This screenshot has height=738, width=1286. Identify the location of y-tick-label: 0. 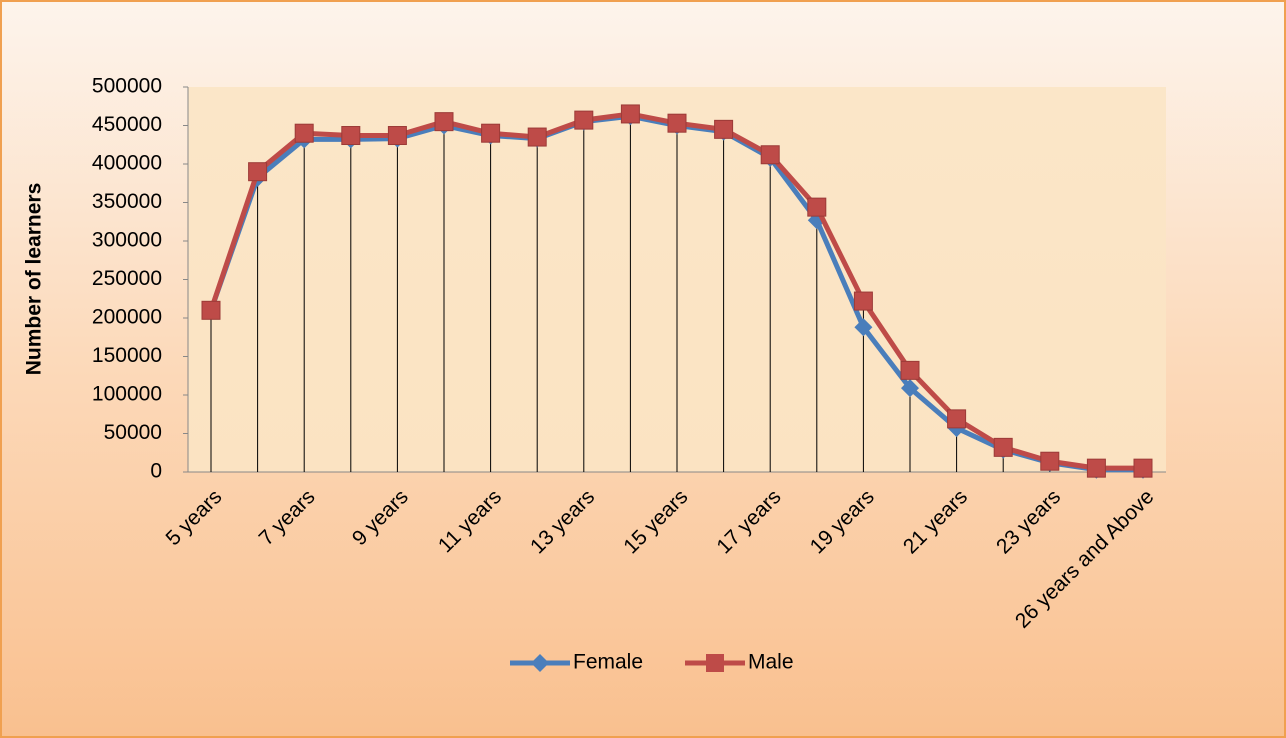
(156, 471).